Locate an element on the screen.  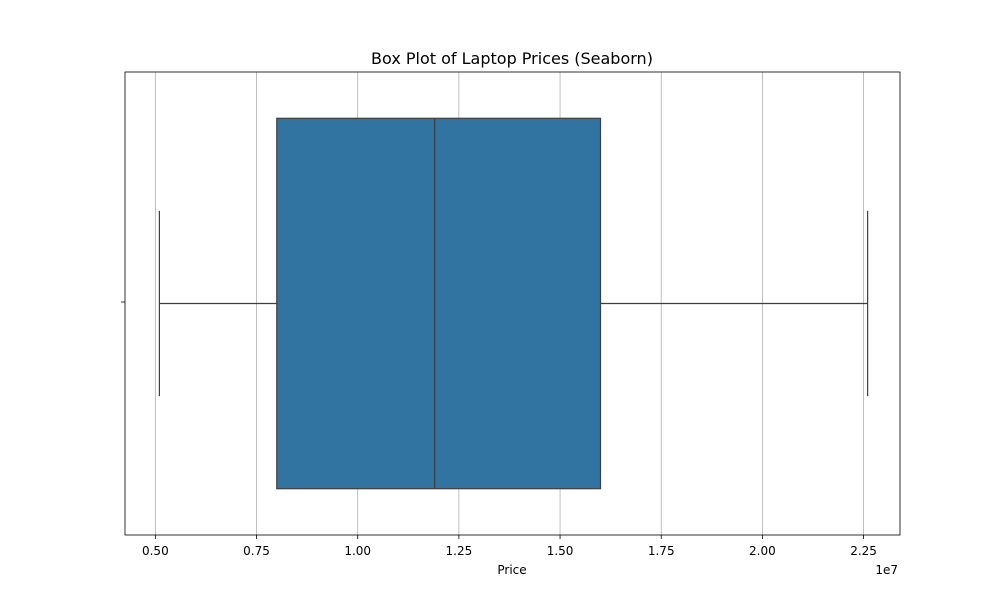
x-tick-label: 2.25 is located at coordinates (863, 551).